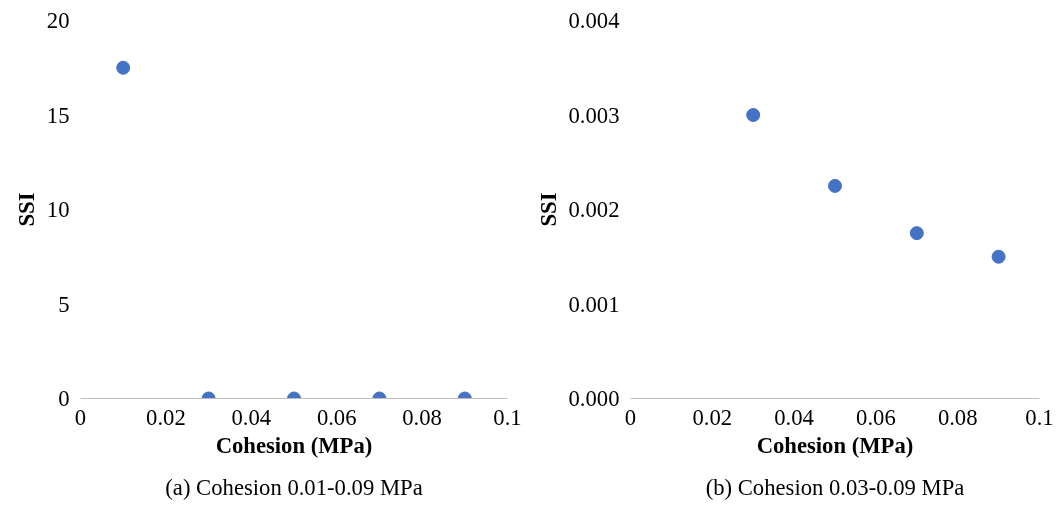 The image size is (1064, 512). I want to click on text: (b) Cohesion 0.03-0.09 MPa, so click(835, 487).